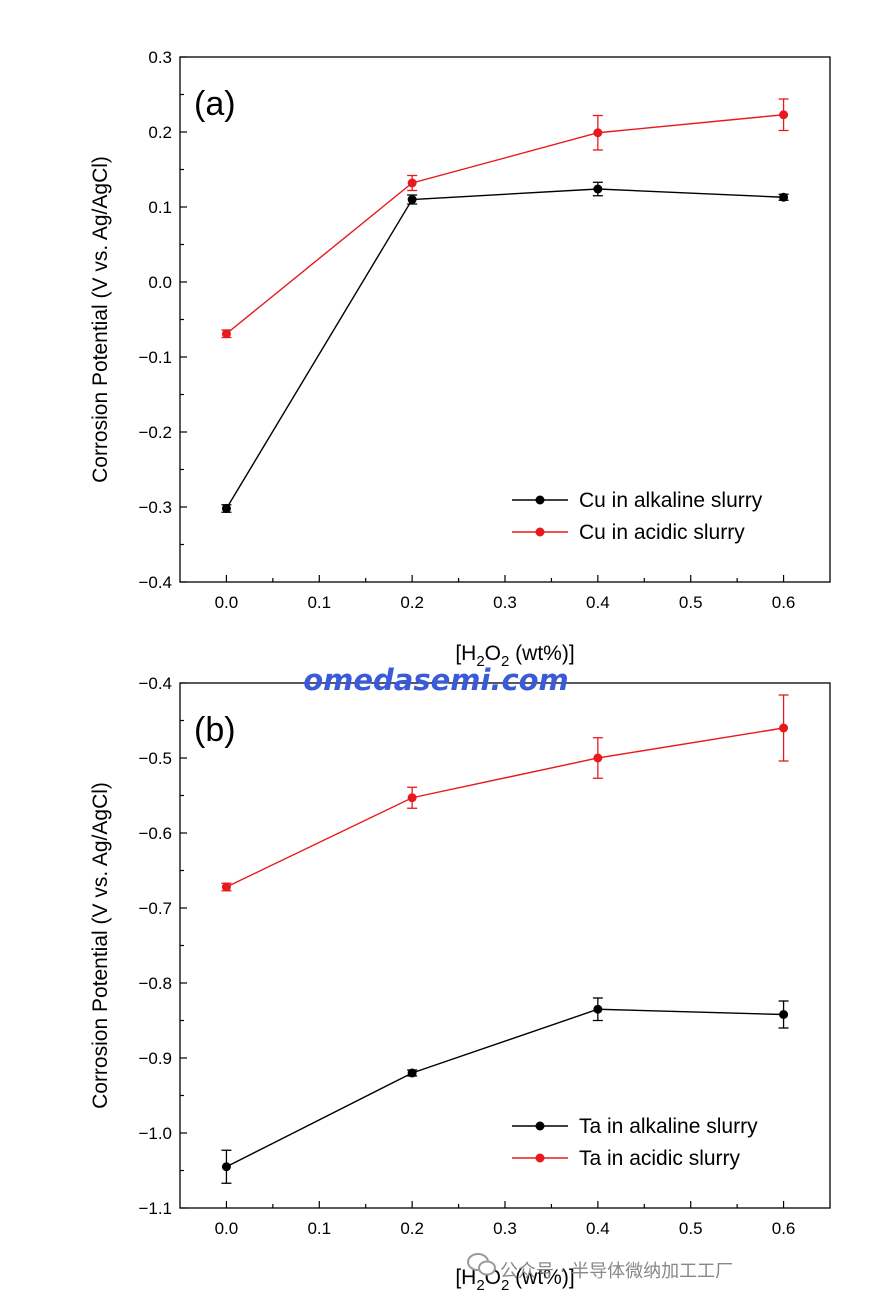  What do you see at coordinates (160, 207) in the screenshot?
I see `y-tick-label: 0.1` at bounding box center [160, 207].